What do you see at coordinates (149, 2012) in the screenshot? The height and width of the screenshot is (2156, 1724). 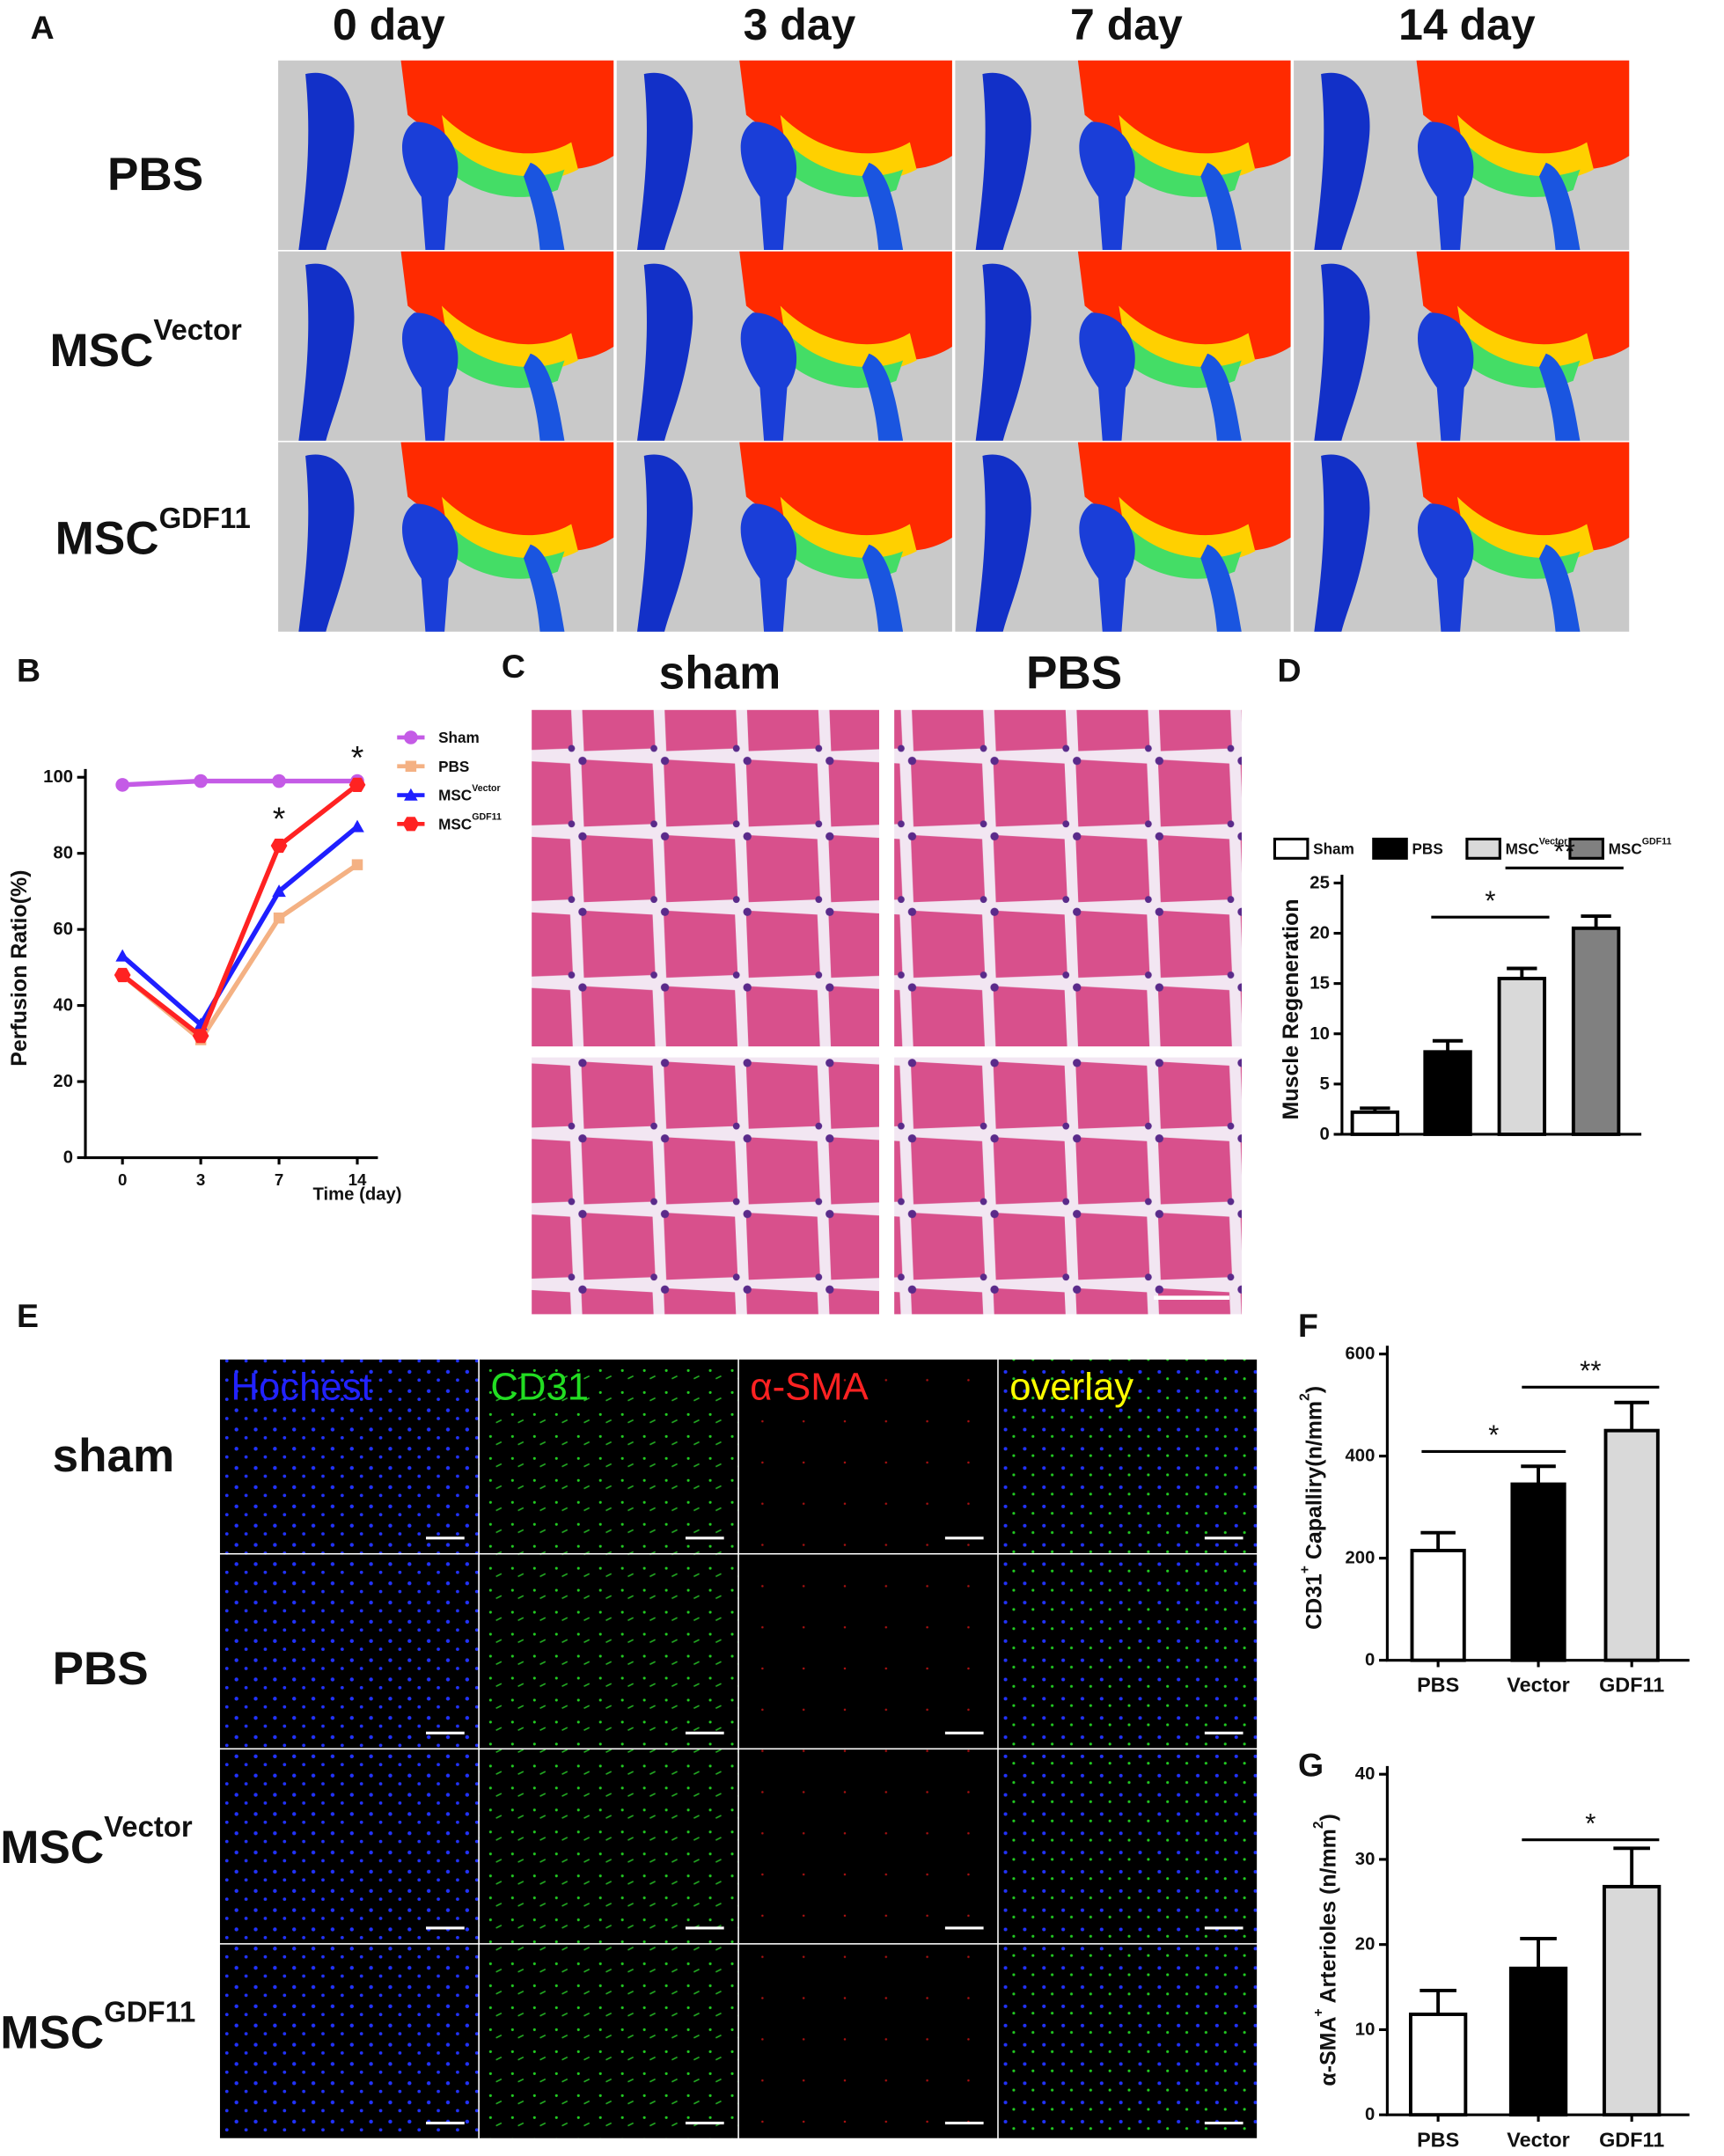 I see `text-run: GDF11` at bounding box center [149, 2012].